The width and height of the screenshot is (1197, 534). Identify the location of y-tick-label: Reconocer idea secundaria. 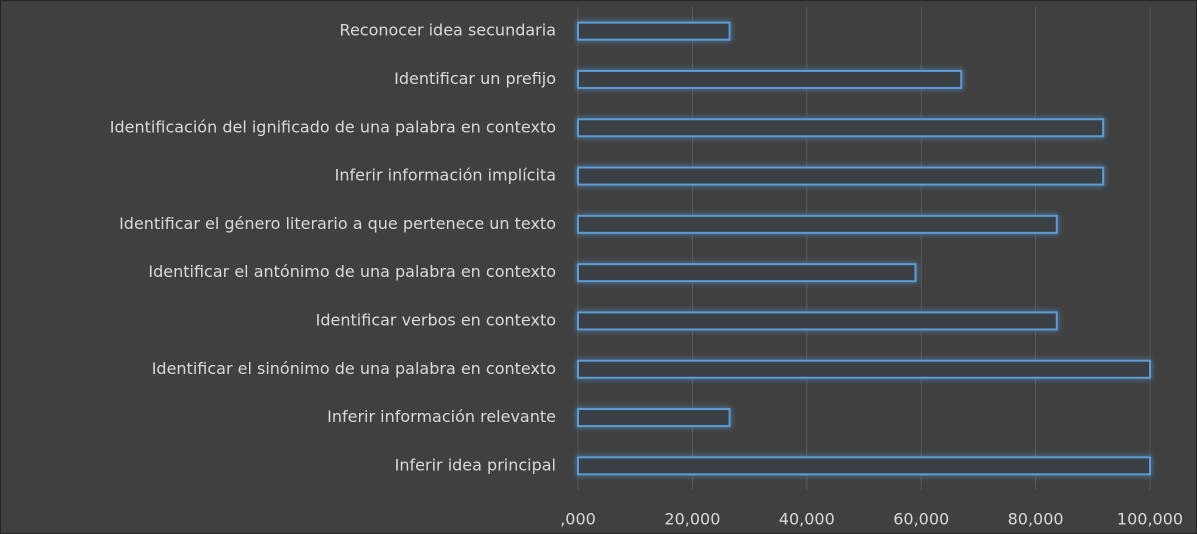
(448, 30).